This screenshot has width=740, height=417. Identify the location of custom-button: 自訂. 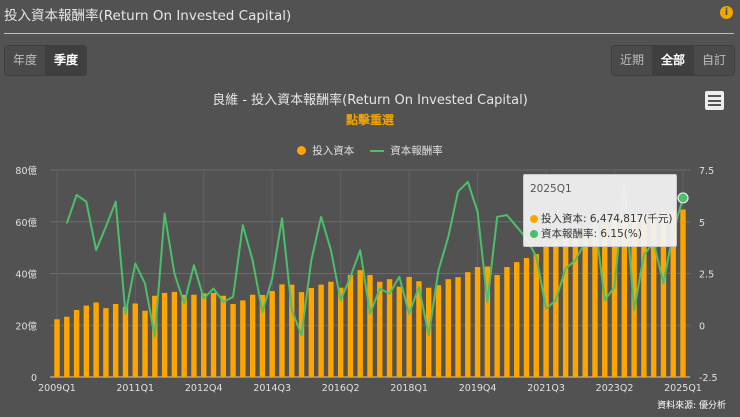
(713, 60).